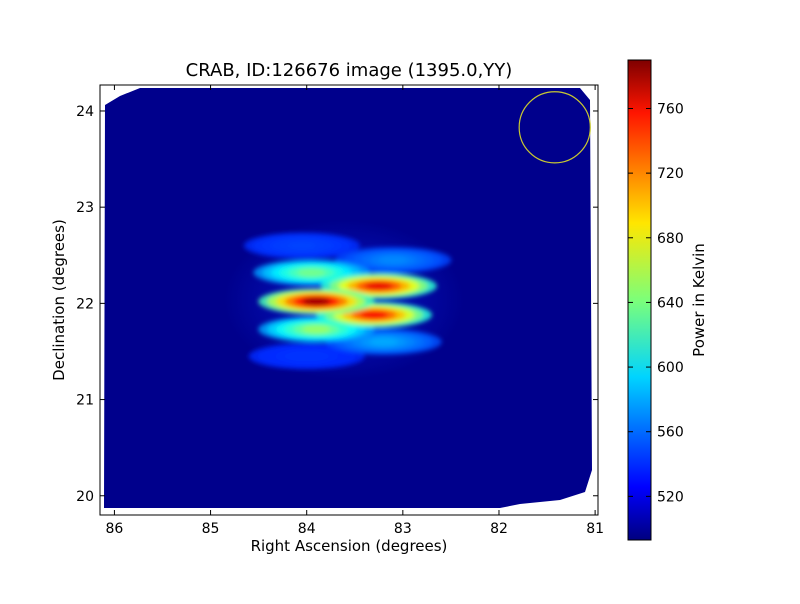 The width and height of the screenshot is (800, 604). What do you see at coordinates (656, 303) in the screenshot?
I see `colorbar-ticks: 520 560 600 640 680 720 760` at bounding box center [656, 303].